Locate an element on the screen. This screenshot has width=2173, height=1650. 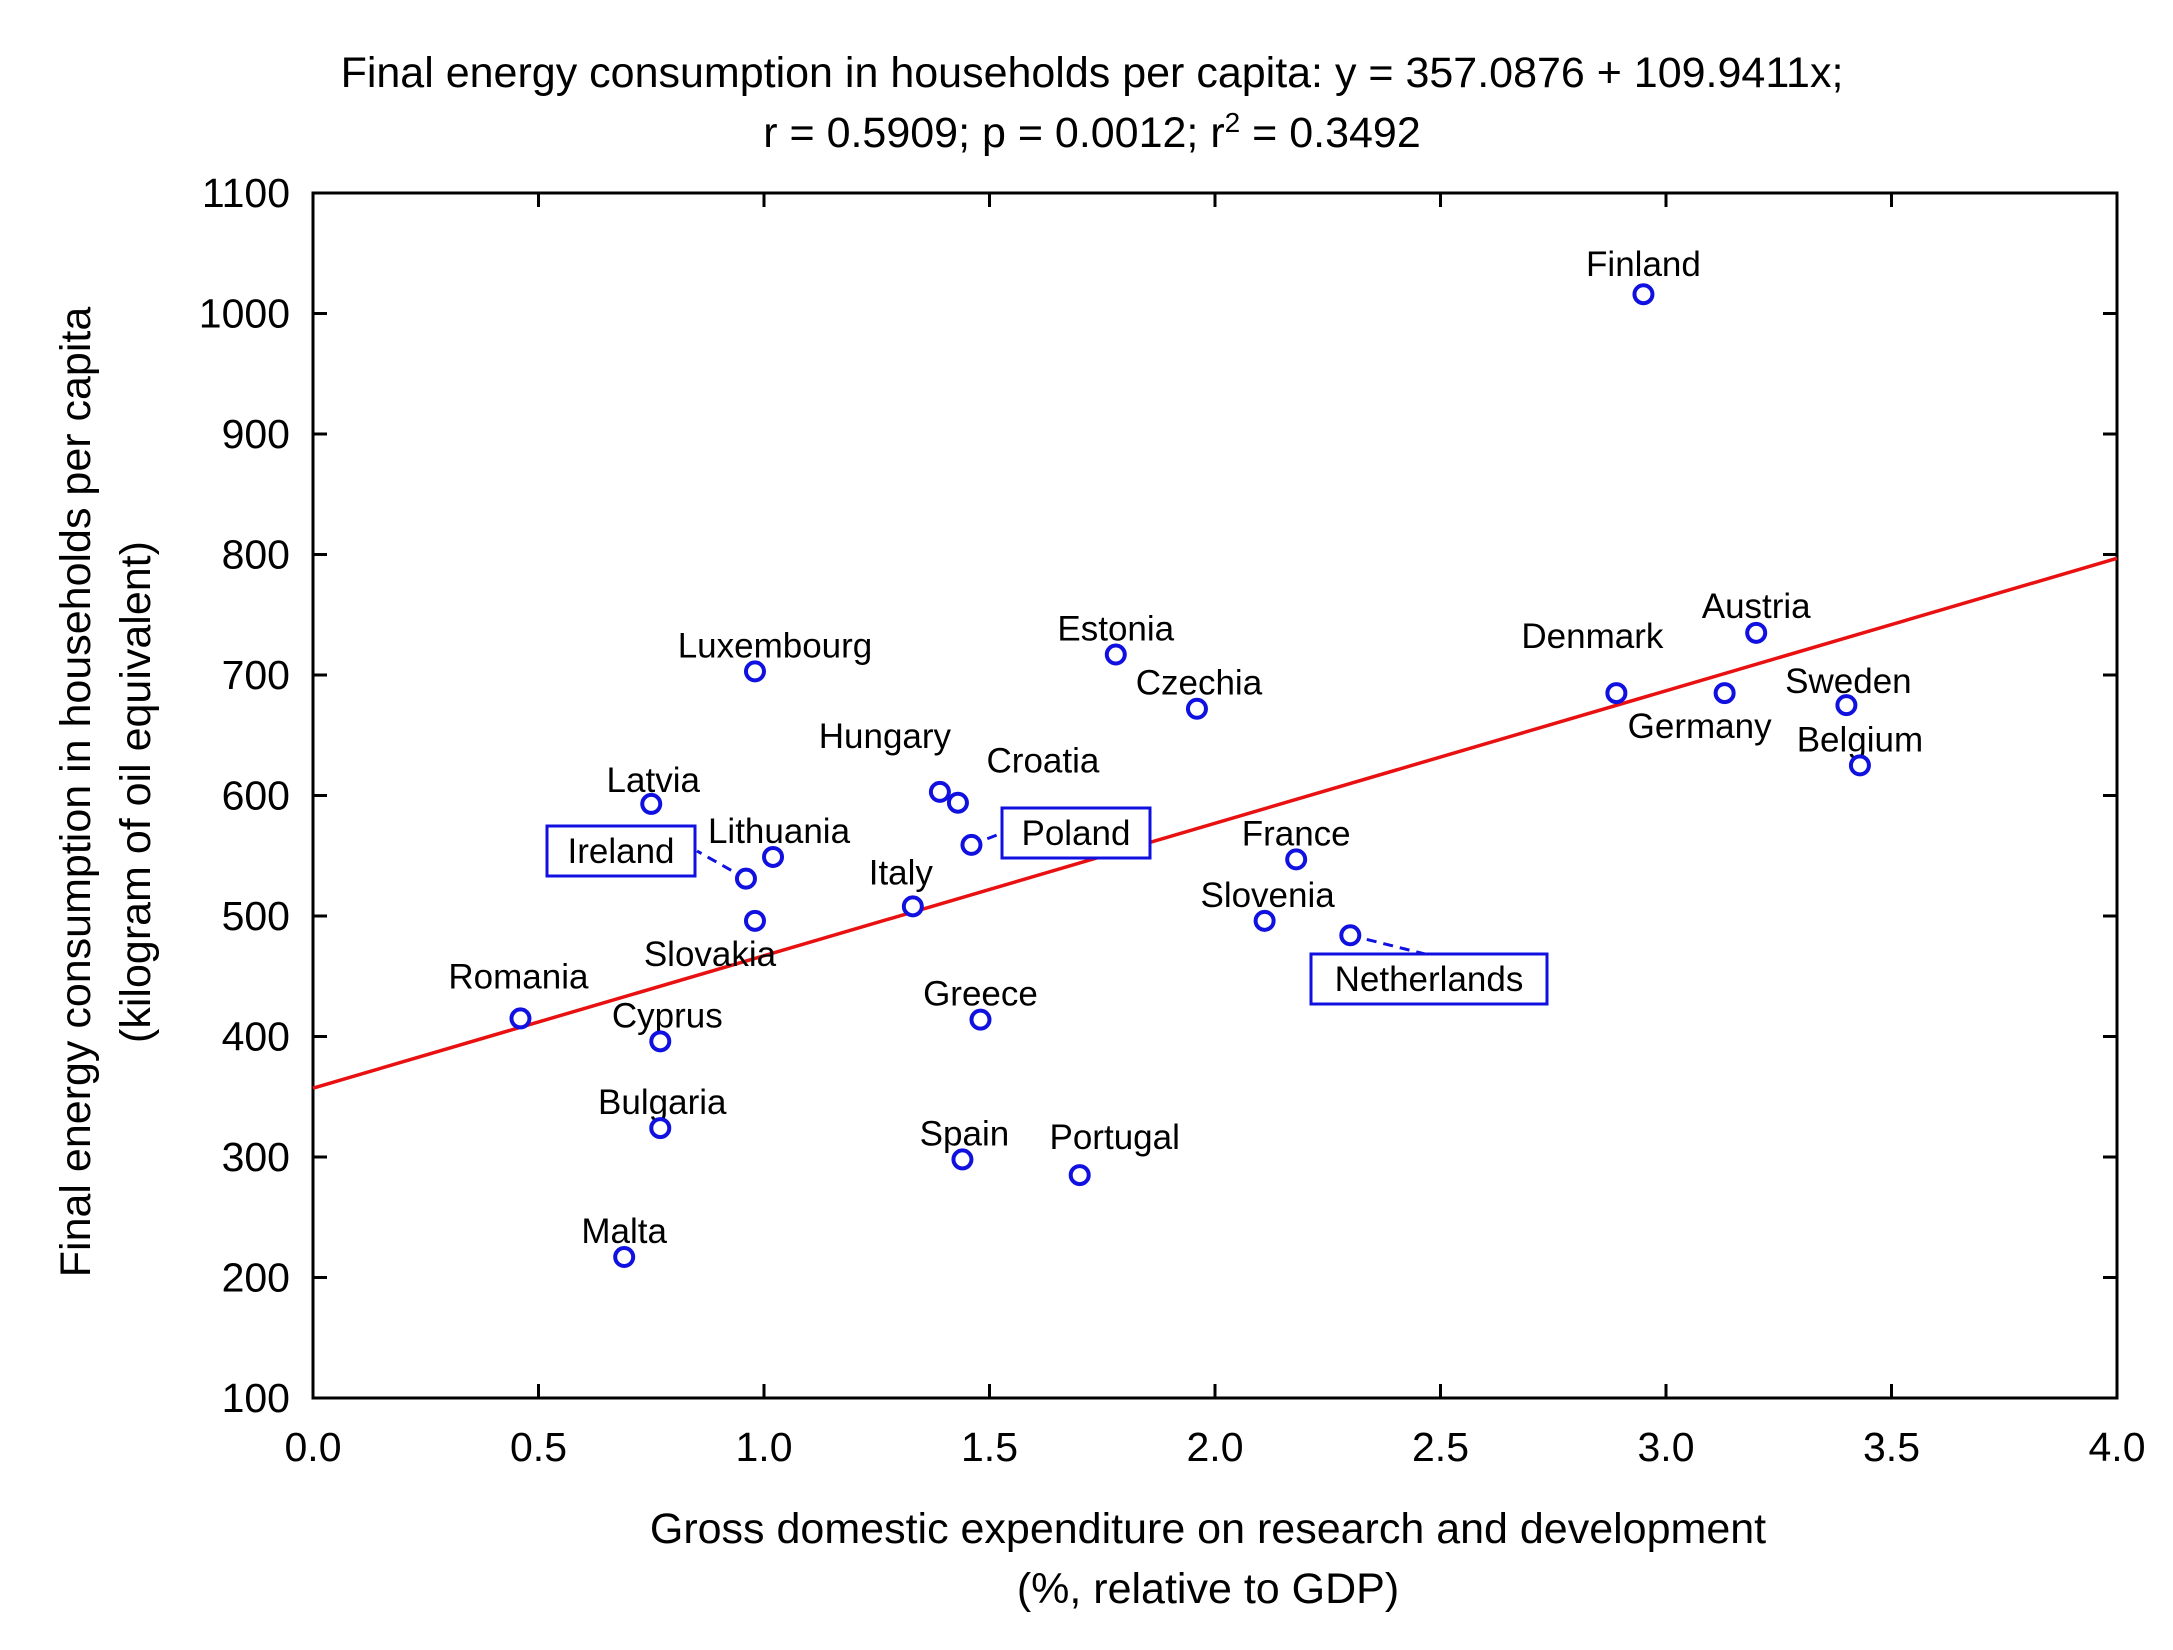
y-tick-label: 100 is located at coordinates (256, 1398).